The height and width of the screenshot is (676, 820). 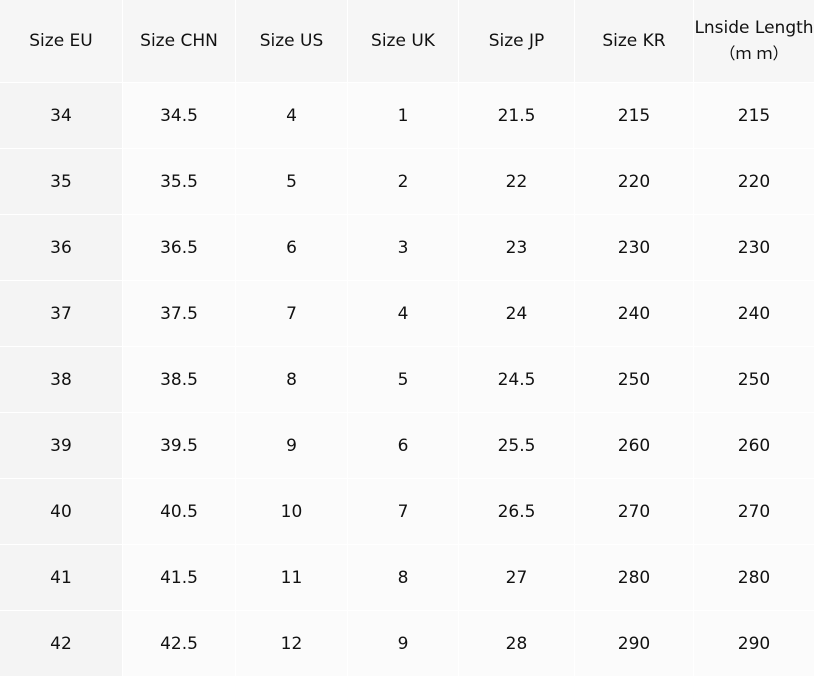 I want to click on header-text: Size EU, so click(x=61, y=41).